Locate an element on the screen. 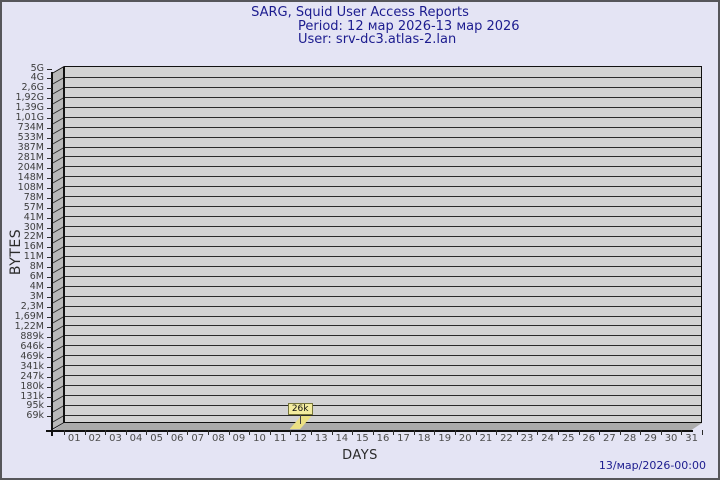  y-axis-tick-label: 1,69M is located at coordinates (29, 316).